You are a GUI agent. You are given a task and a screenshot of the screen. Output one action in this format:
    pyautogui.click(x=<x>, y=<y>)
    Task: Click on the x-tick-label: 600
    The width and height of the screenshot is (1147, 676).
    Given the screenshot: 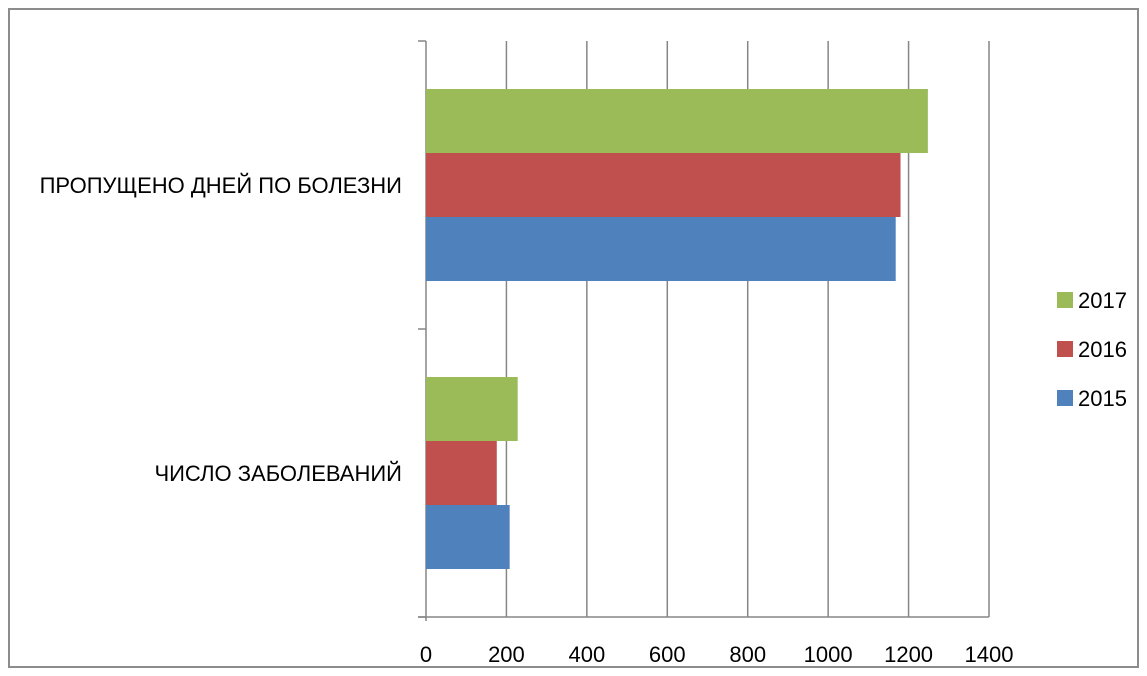 What is the action you would take?
    pyautogui.click(x=667, y=654)
    